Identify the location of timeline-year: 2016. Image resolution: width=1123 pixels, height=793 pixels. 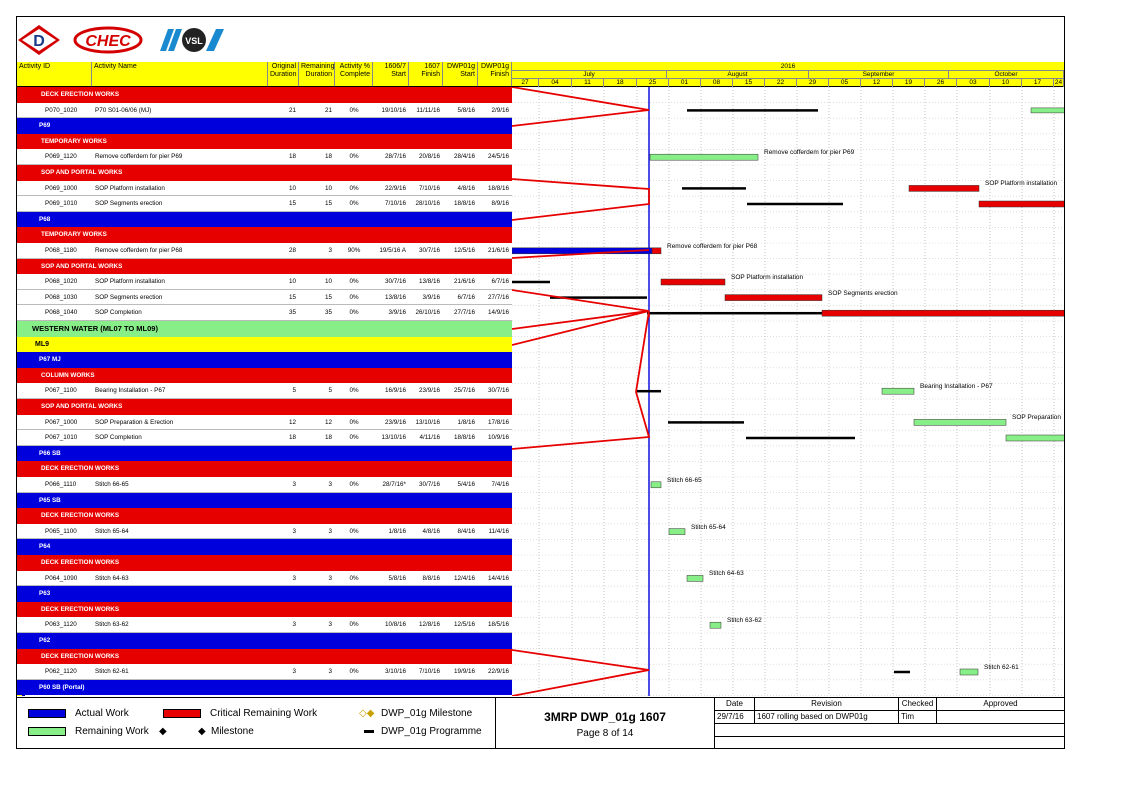
(788, 66).